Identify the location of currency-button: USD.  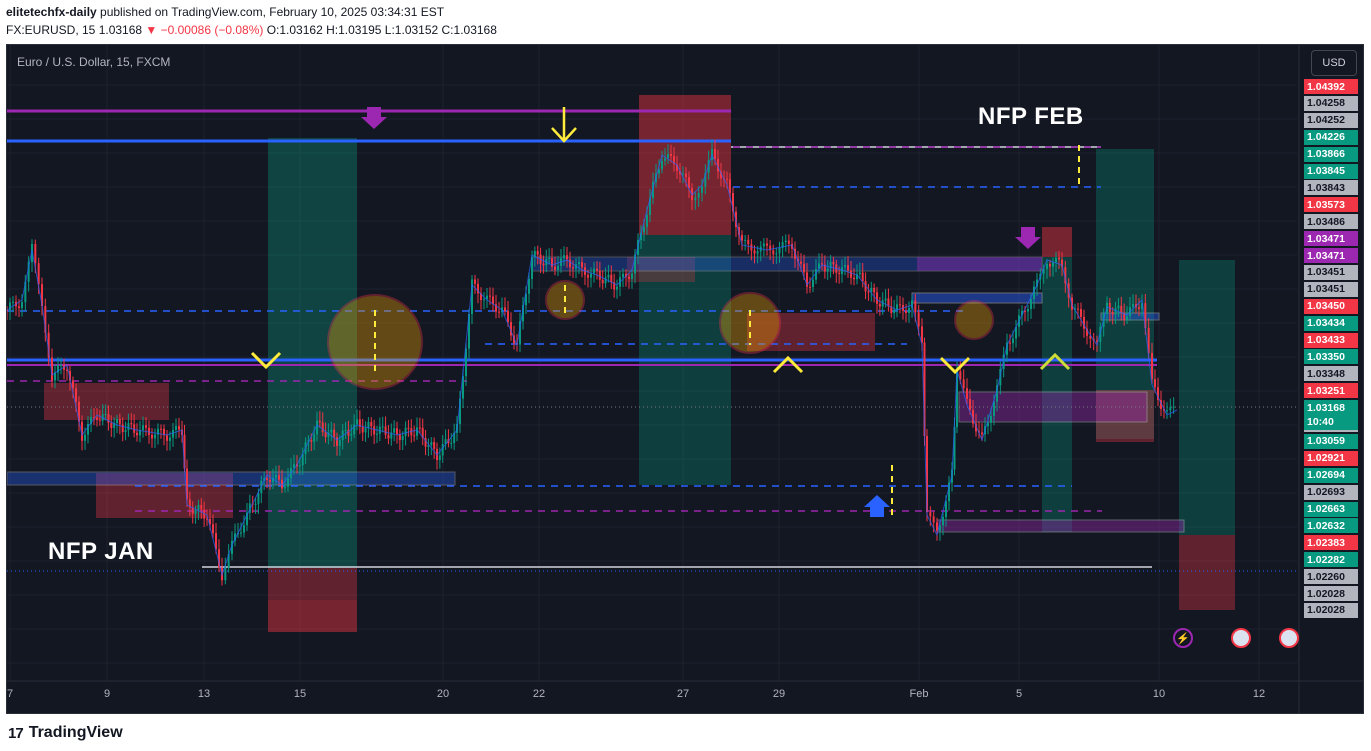
(1334, 63).